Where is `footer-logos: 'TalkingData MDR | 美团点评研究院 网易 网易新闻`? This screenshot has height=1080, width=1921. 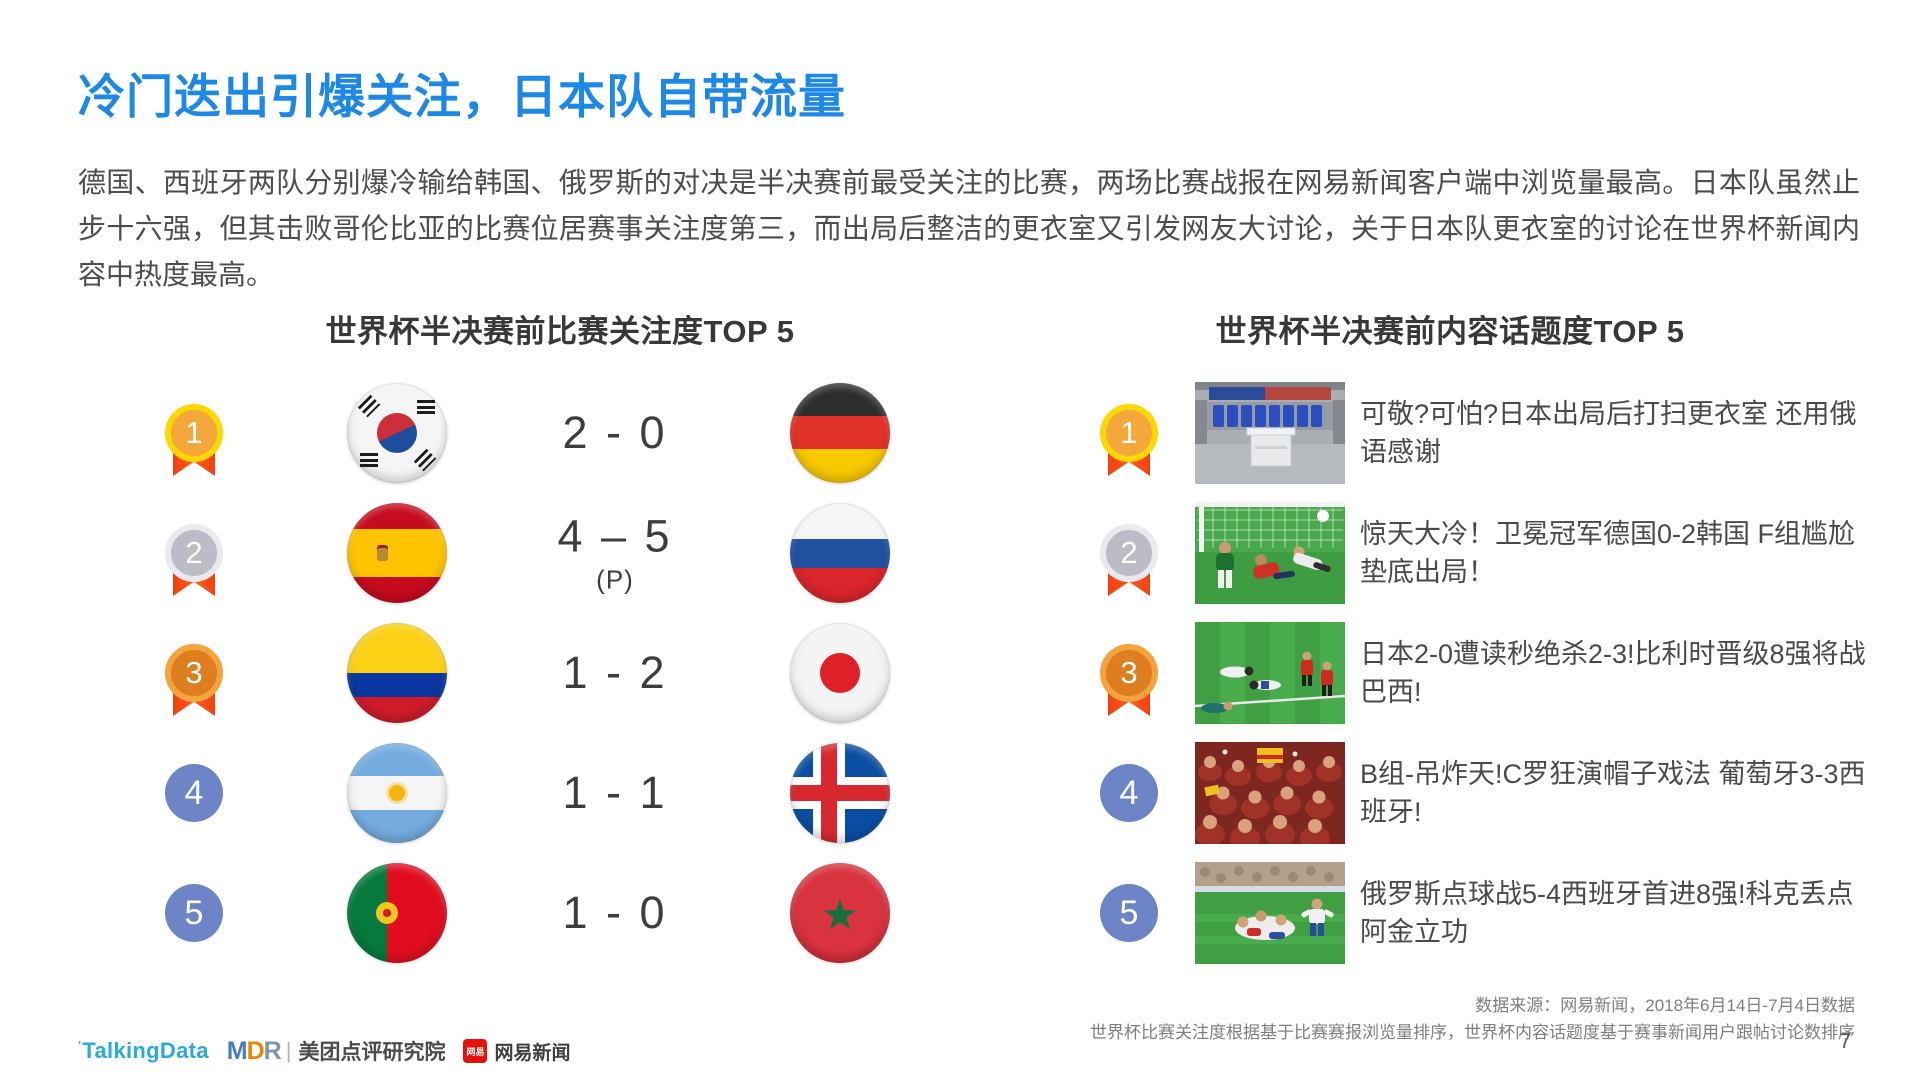 footer-logos: 'TalkingData MDR | 美团点评研究院 网易 网易新闻 is located at coordinates (324, 1051).